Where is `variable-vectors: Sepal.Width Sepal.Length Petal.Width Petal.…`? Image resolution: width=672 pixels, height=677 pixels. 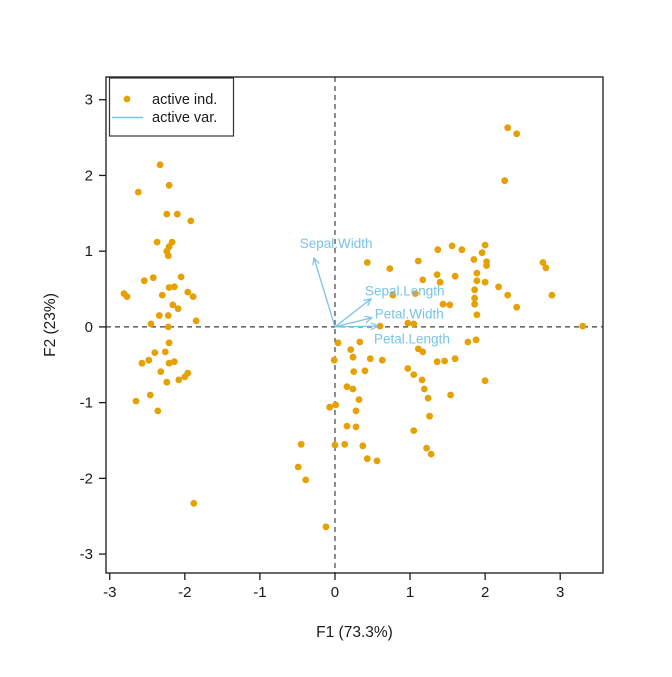 variable-vectors: Sepal.Width Sepal.Length Petal.Width Petal.… is located at coordinates (375, 291).